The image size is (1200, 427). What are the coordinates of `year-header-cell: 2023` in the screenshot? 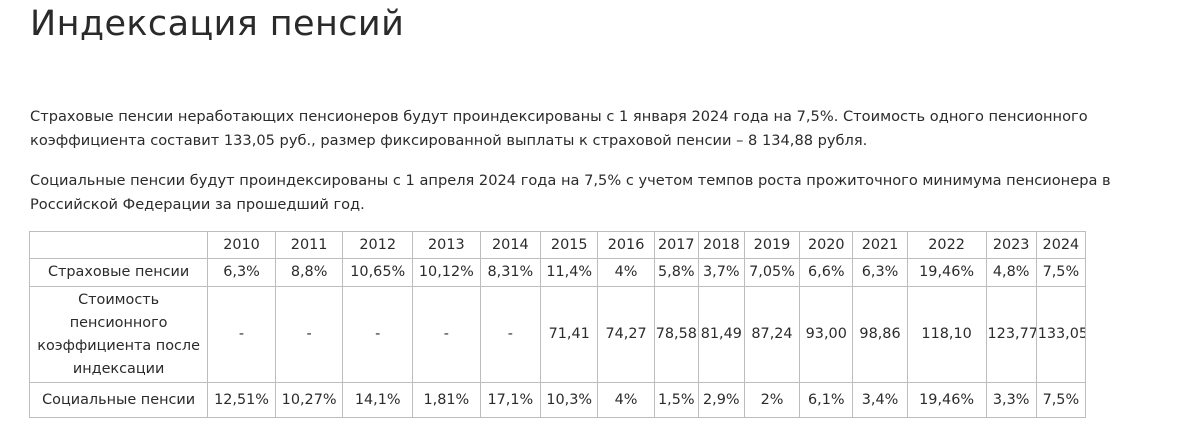 It's located at (1011, 245).